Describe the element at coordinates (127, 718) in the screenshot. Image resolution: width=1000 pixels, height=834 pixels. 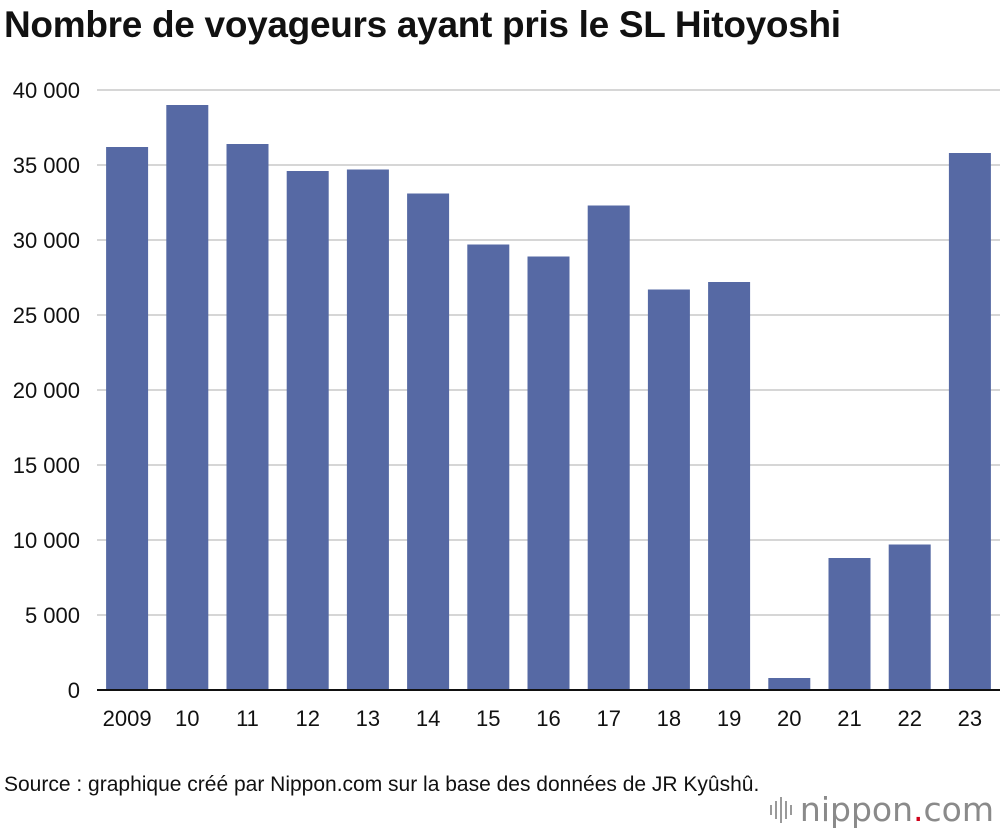
I see `x-tick-label: 2009` at that location.